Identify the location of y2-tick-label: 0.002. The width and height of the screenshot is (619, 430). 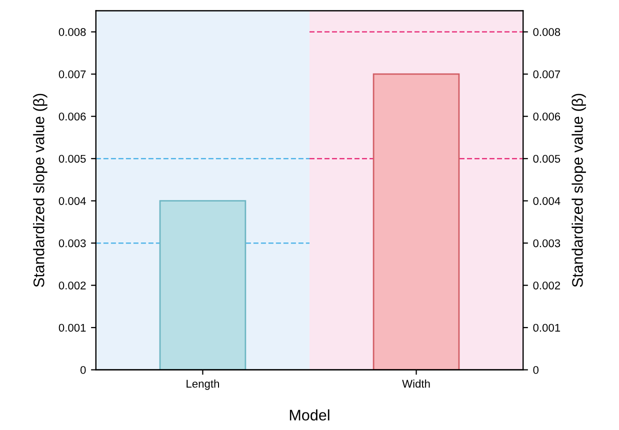
(546, 286).